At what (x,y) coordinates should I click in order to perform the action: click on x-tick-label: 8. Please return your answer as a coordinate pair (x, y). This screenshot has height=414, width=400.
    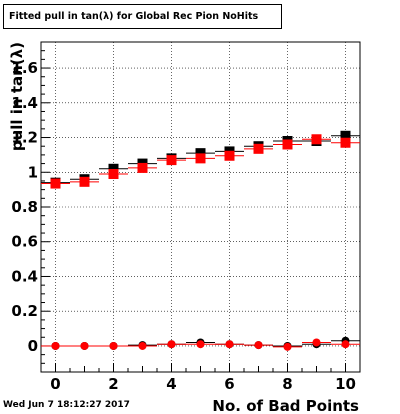
    Looking at the image, I should click on (287, 384).